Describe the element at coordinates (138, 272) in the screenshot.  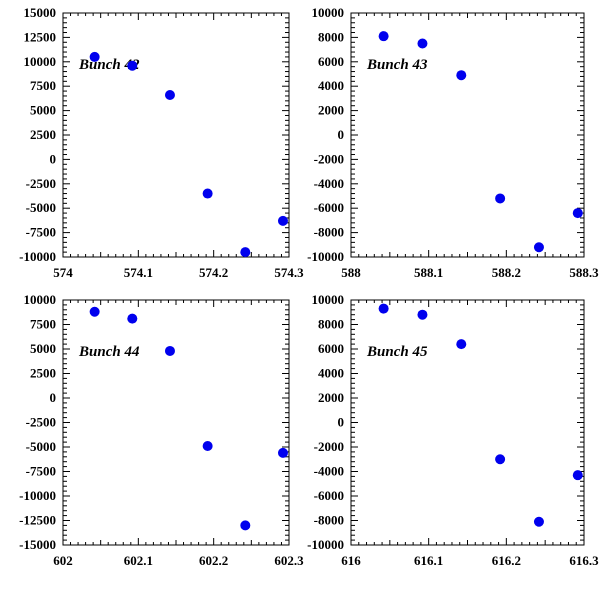
I see `x-tick-label: 574.1` at that location.